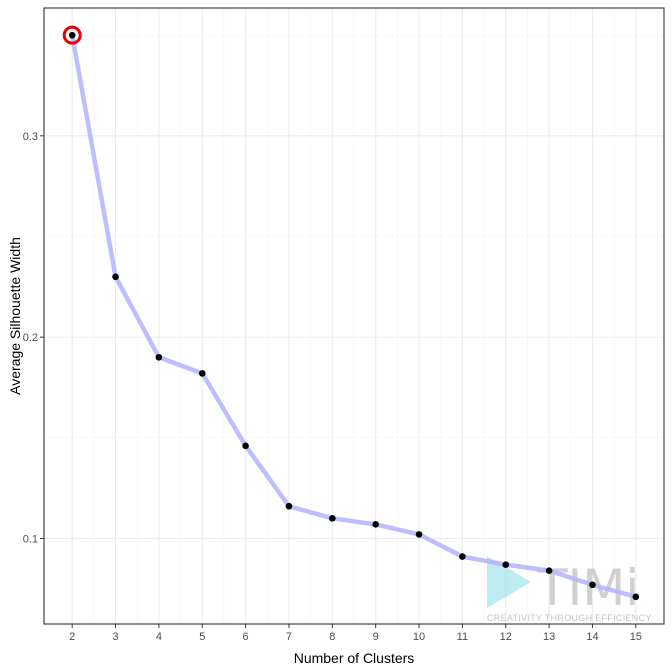 This screenshot has width=672, height=672. I want to click on x-tick-label: 7, so click(289, 637).